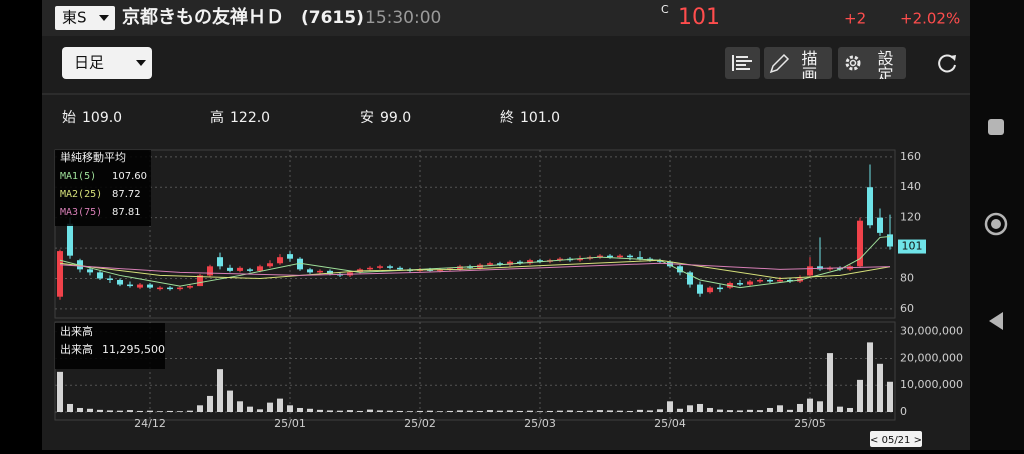  What do you see at coordinates (896, 439) in the screenshot?
I see `date-pill` at bounding box center [896, 439].